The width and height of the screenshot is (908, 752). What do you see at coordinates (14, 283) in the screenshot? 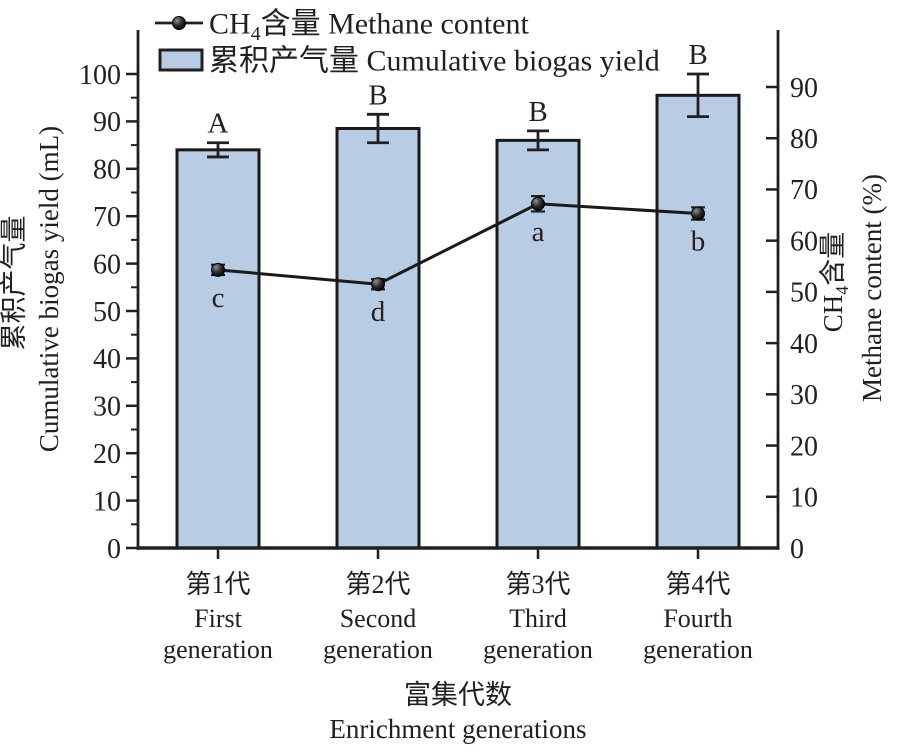
I see `left-axis-label-zh: 累积产气量` at bounding box center [14, 283].